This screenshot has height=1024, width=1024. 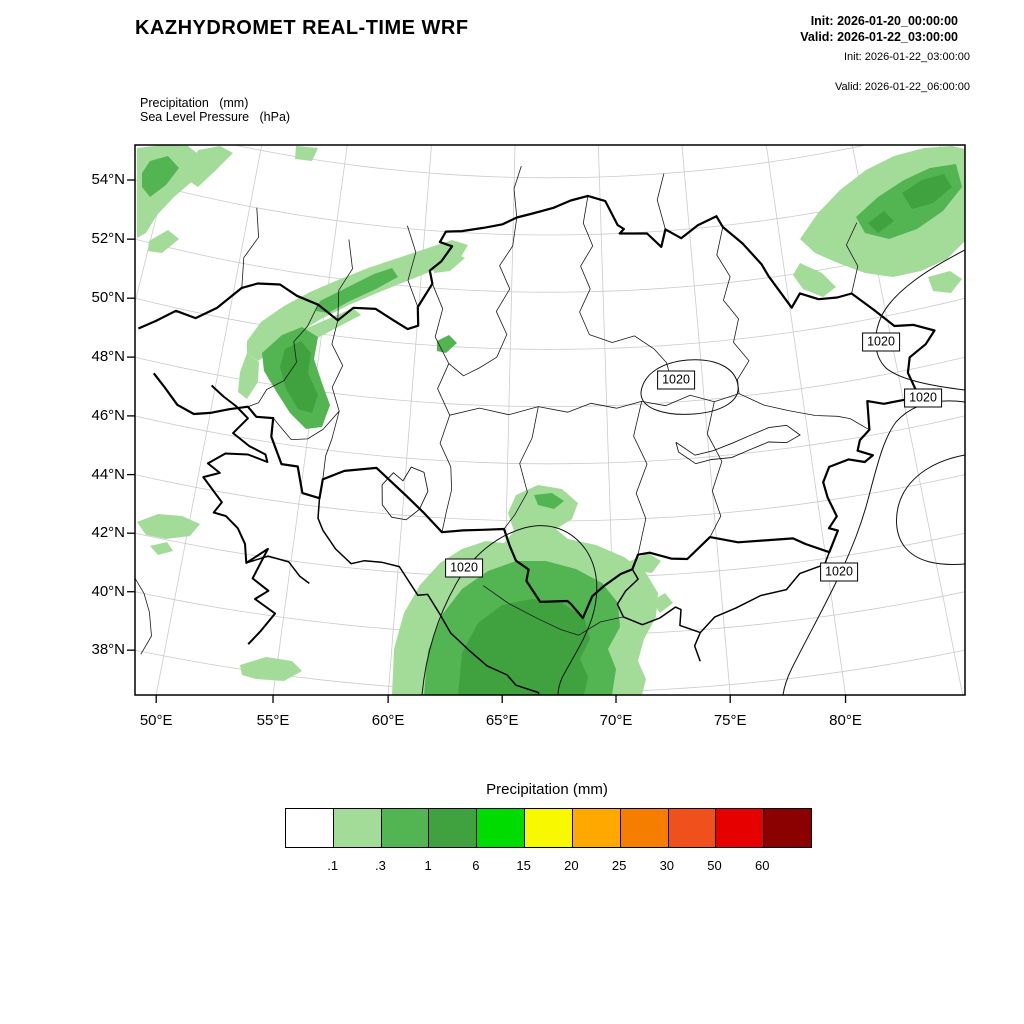 I want to click on lake-balkhash, so click(x=738, y=444).